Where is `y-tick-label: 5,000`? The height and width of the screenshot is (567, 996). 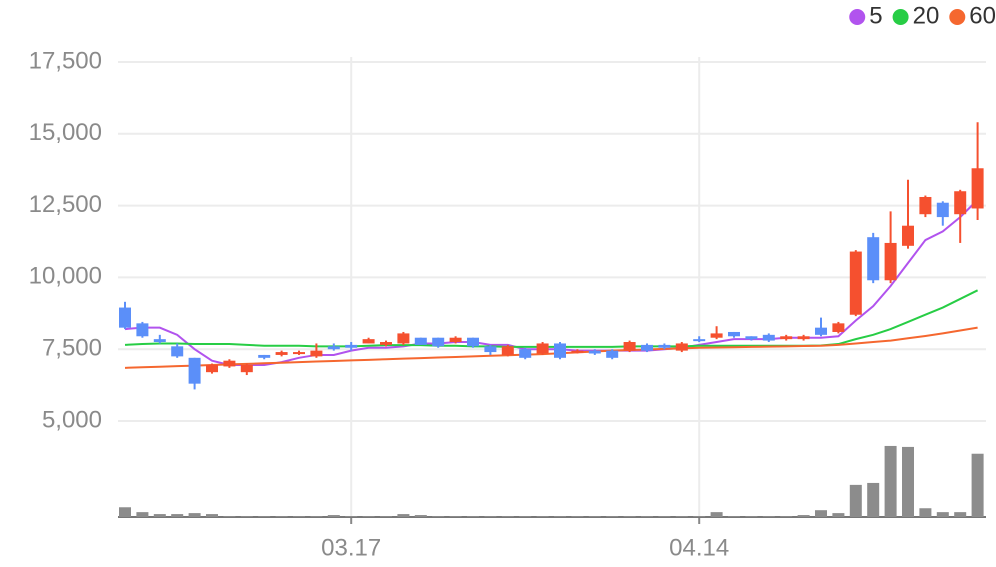
y-tick-label: 5,000 is located at coordinates (72, 419).